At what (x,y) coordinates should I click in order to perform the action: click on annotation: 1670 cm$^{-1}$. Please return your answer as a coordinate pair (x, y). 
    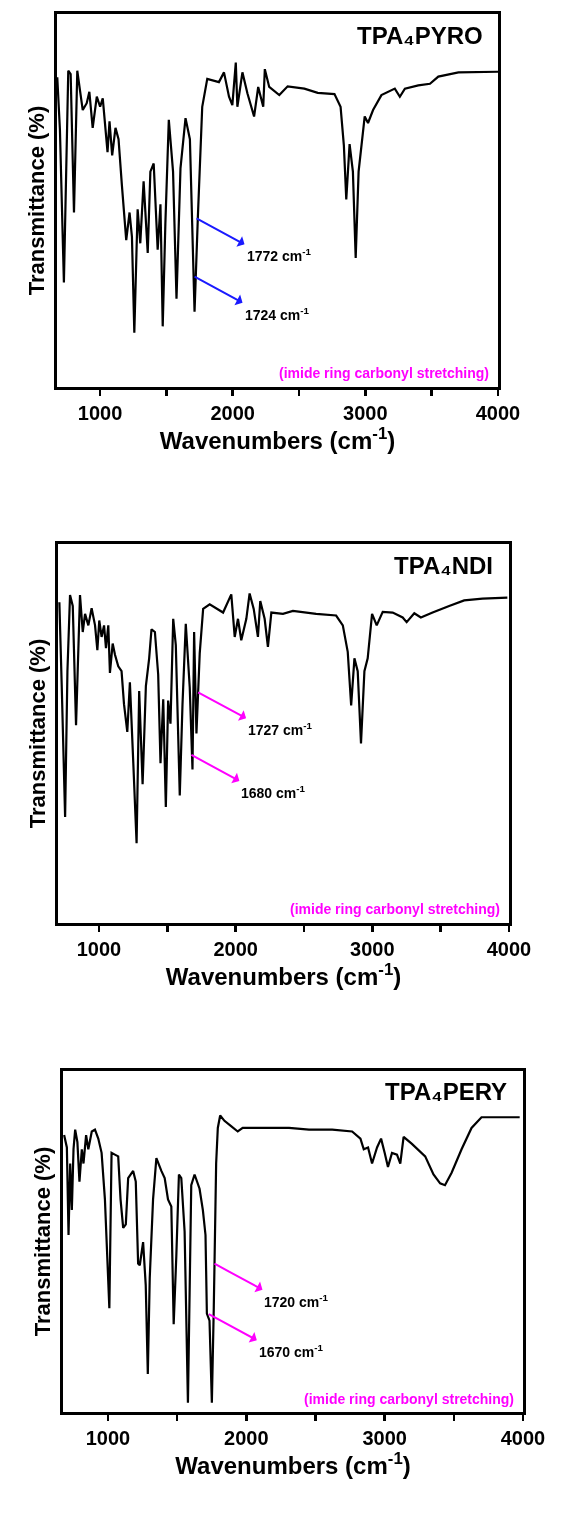
    Looking at the image, I should click on (291, 1351).